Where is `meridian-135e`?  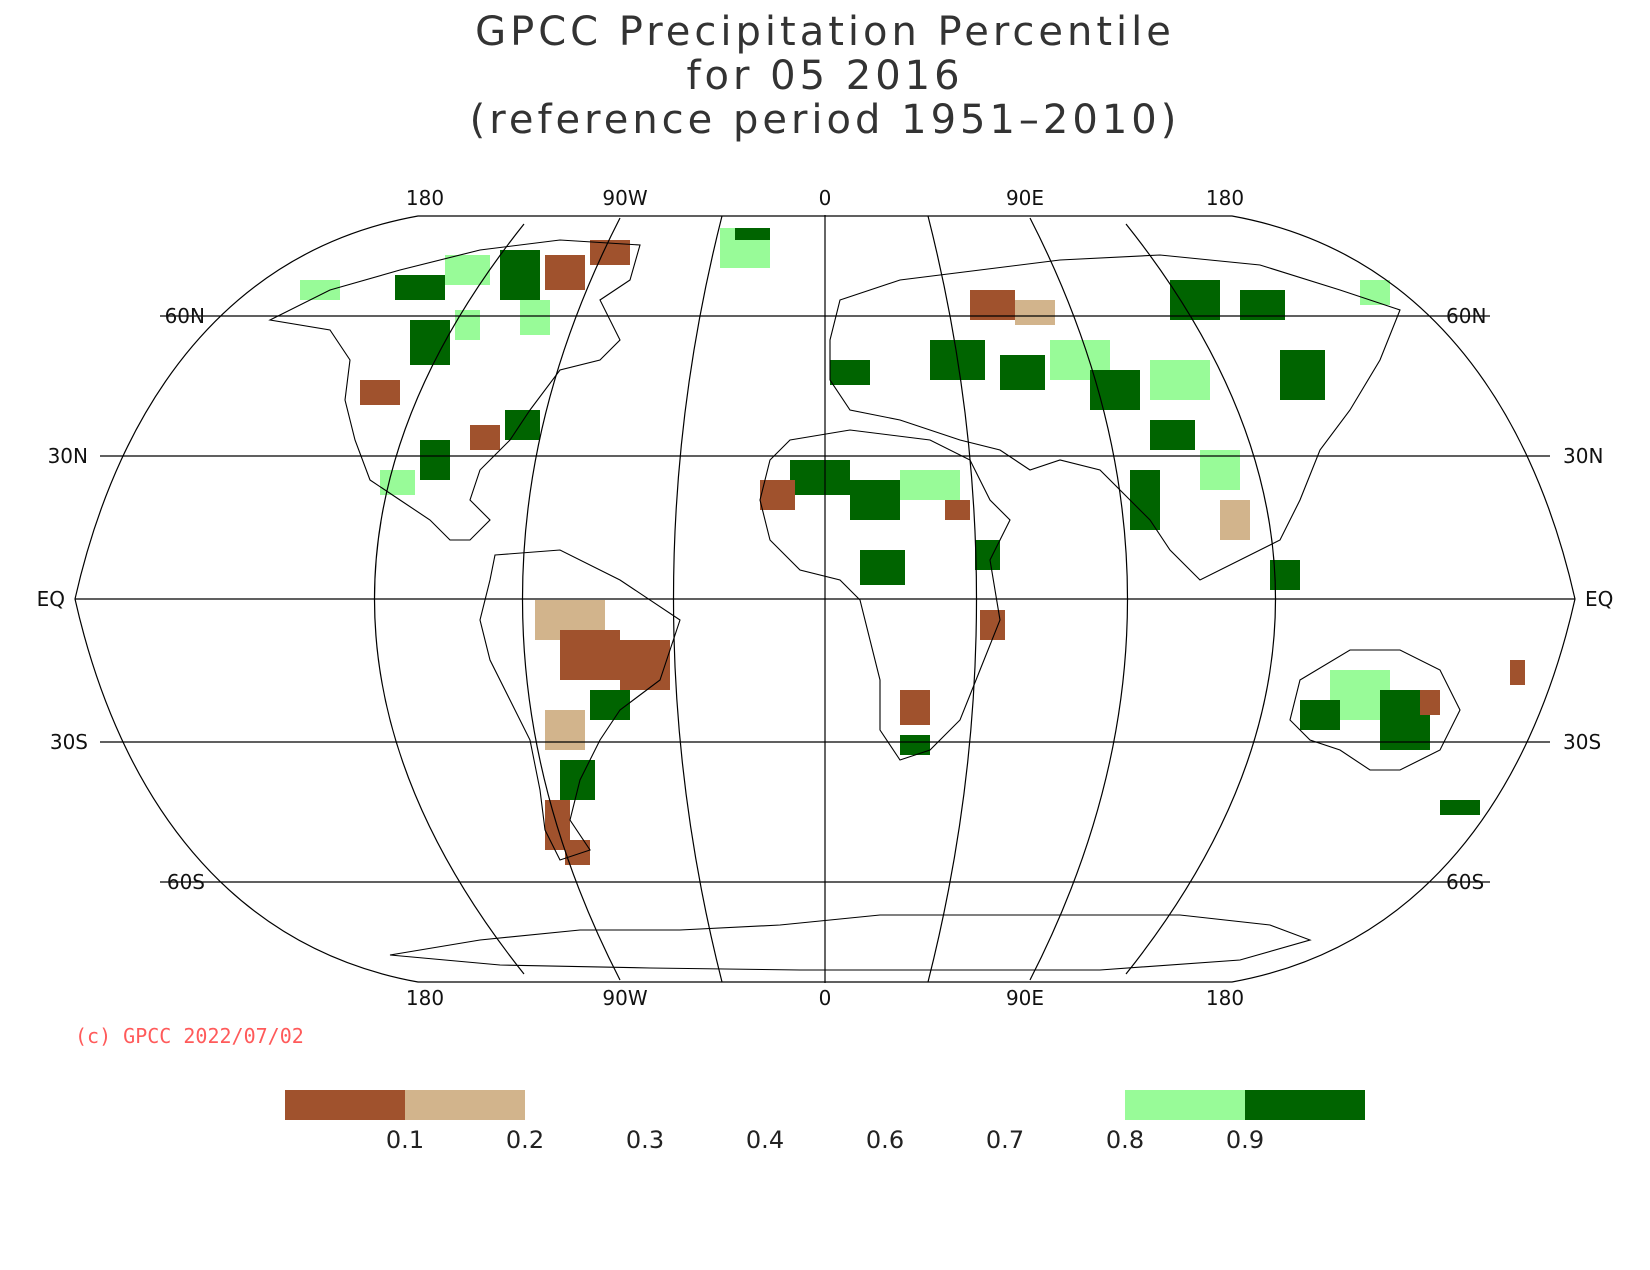 meridian-135e is located at coordinates (1201, 599).